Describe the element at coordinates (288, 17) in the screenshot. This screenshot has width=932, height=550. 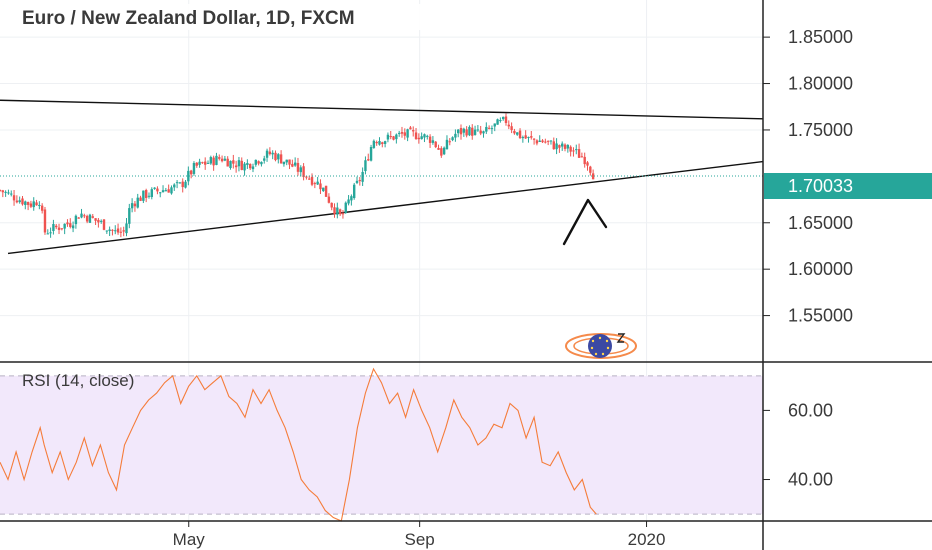
I see `title-backdrop` at that location.